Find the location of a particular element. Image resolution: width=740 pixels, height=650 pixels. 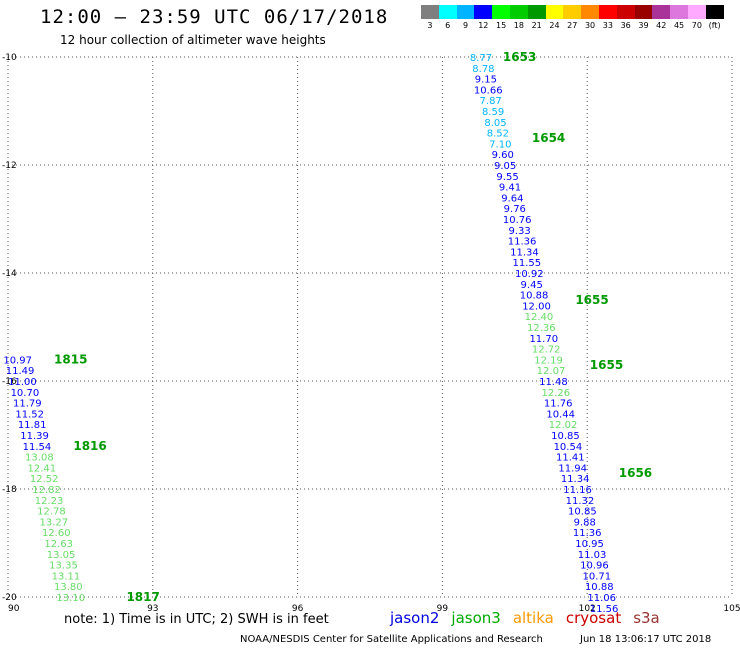

wave-height-label: 8.78 is located at coordinates (483, 69).